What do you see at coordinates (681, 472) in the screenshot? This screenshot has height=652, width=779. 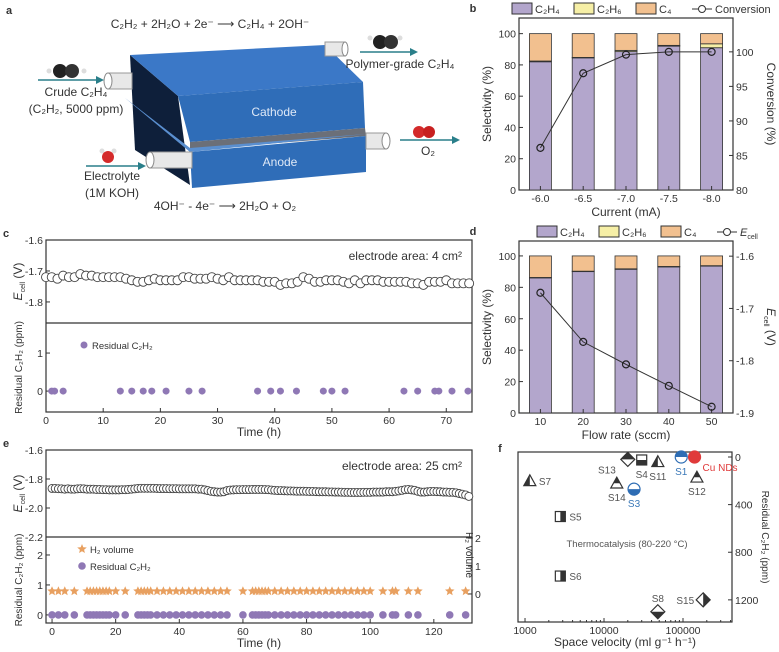 I see `point-label: S1` at bounding box center [681, 472].